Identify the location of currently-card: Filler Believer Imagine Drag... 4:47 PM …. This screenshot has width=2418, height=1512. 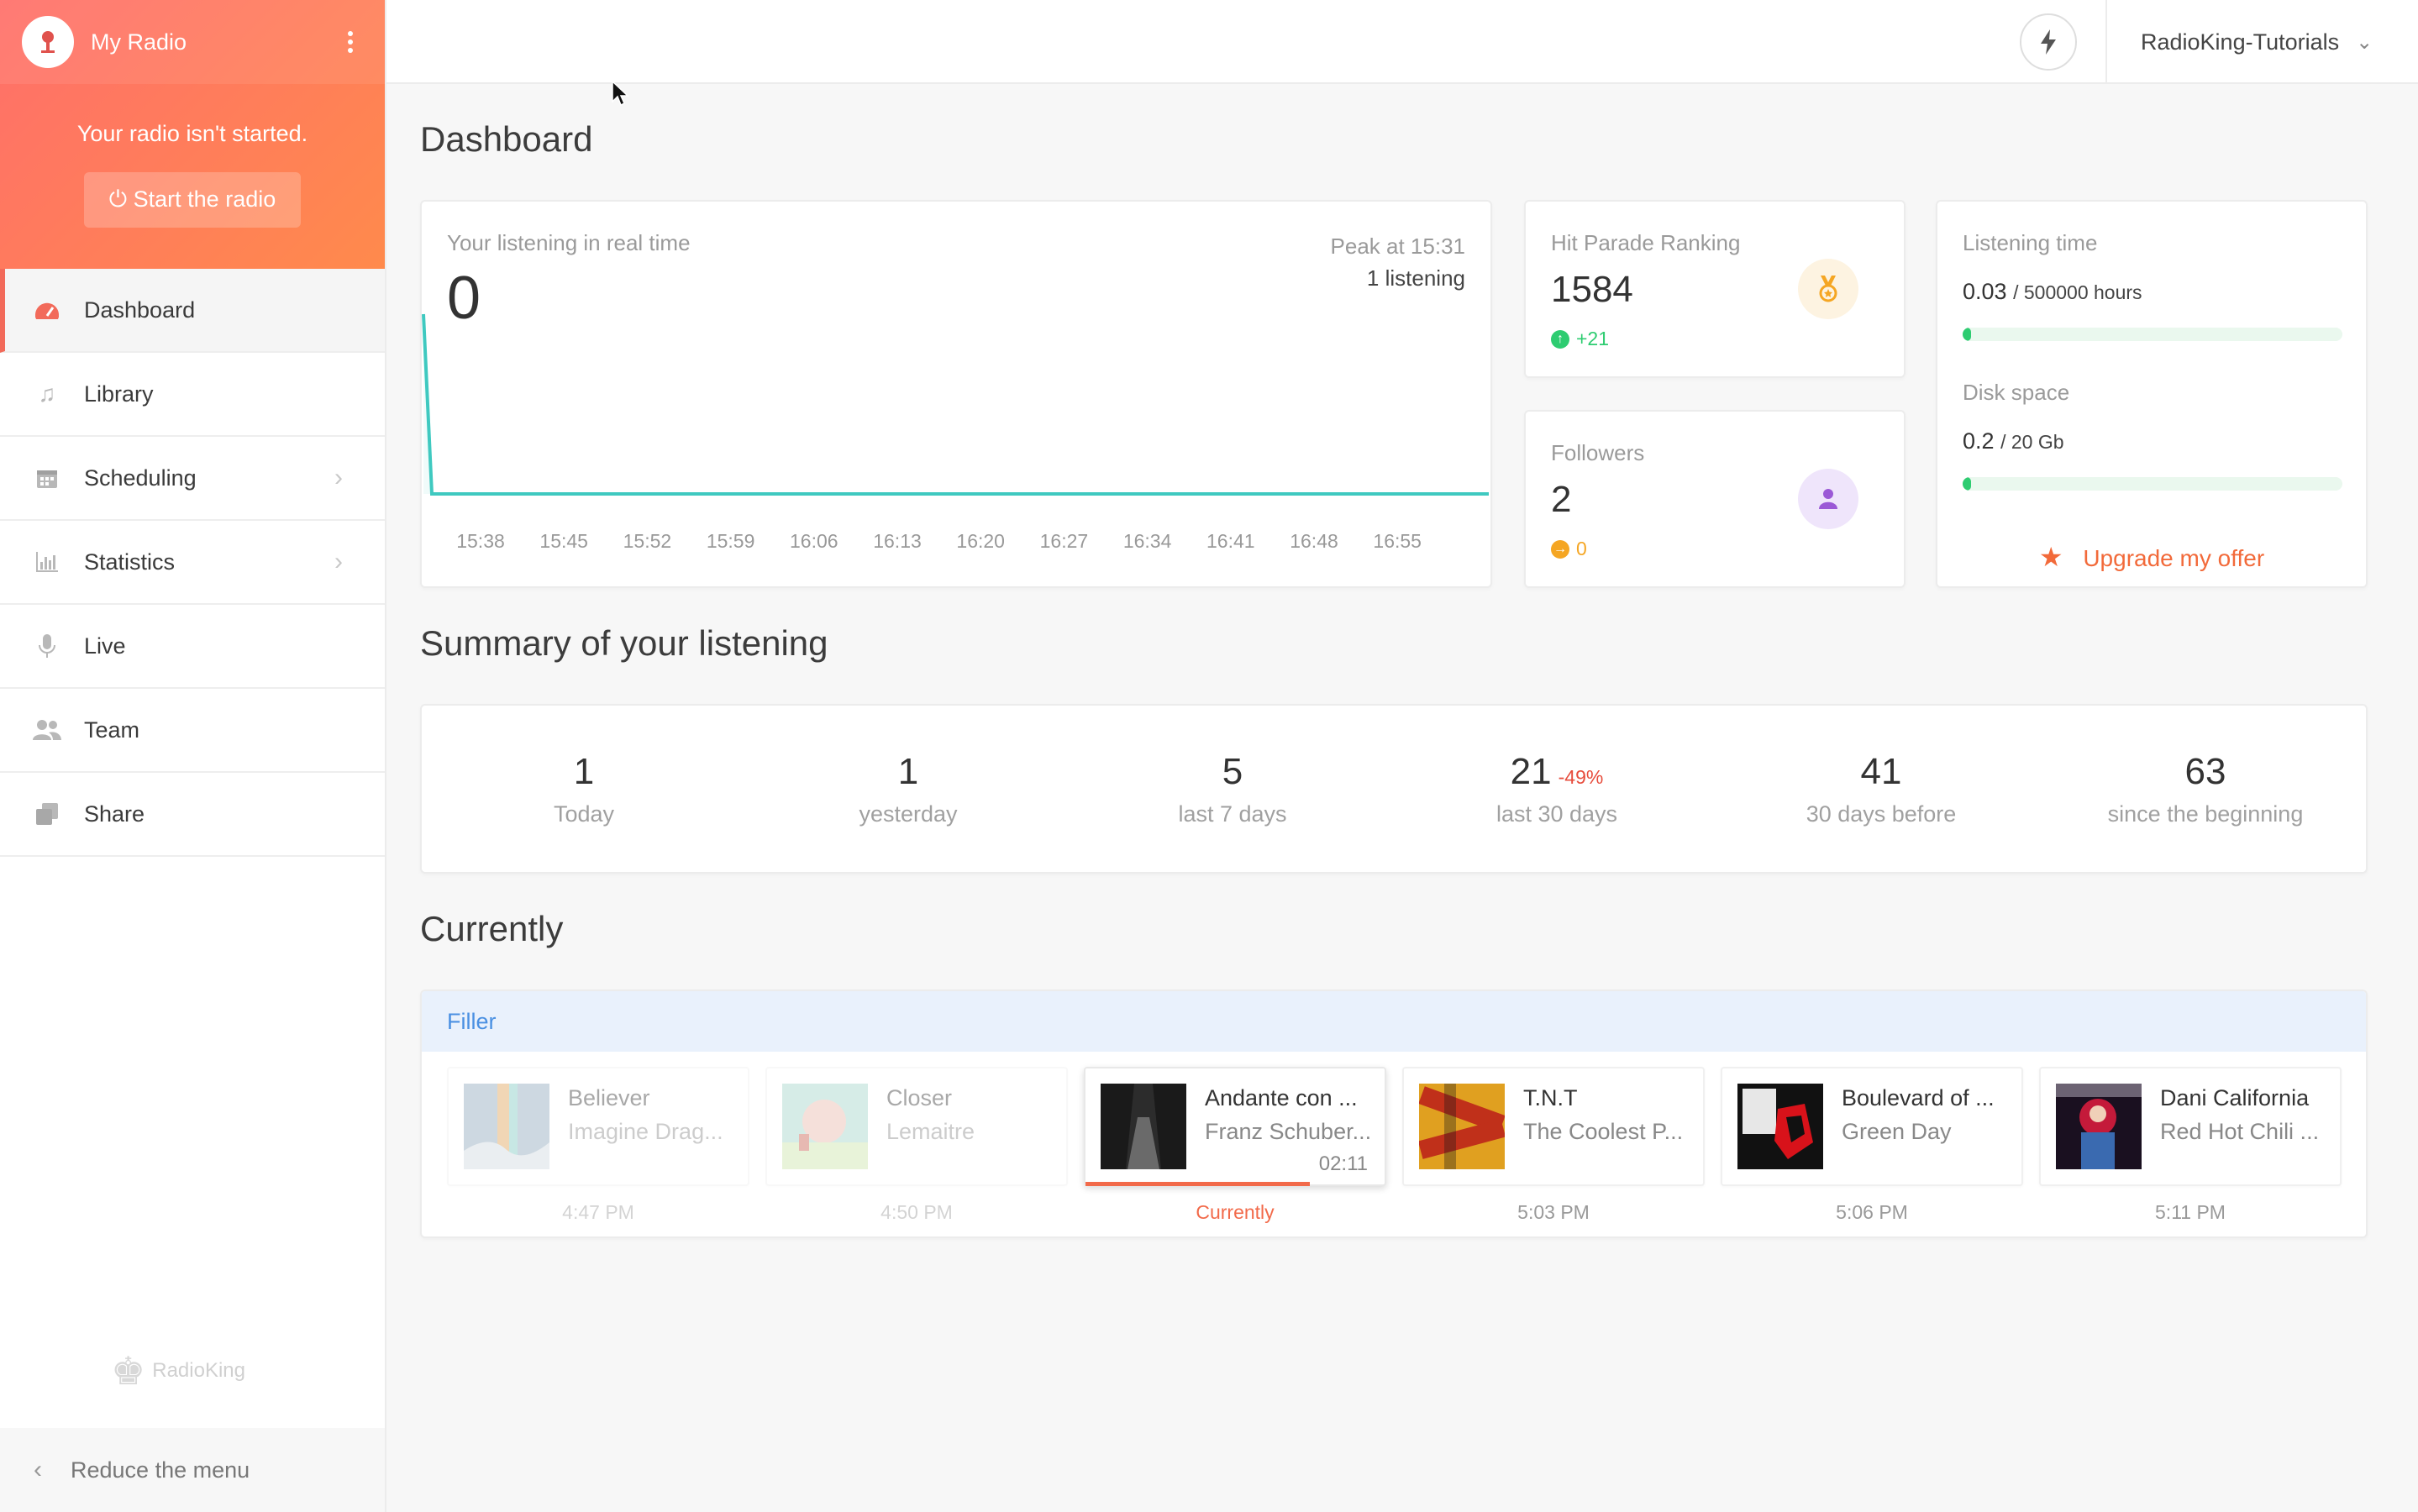
(1394, 1114).